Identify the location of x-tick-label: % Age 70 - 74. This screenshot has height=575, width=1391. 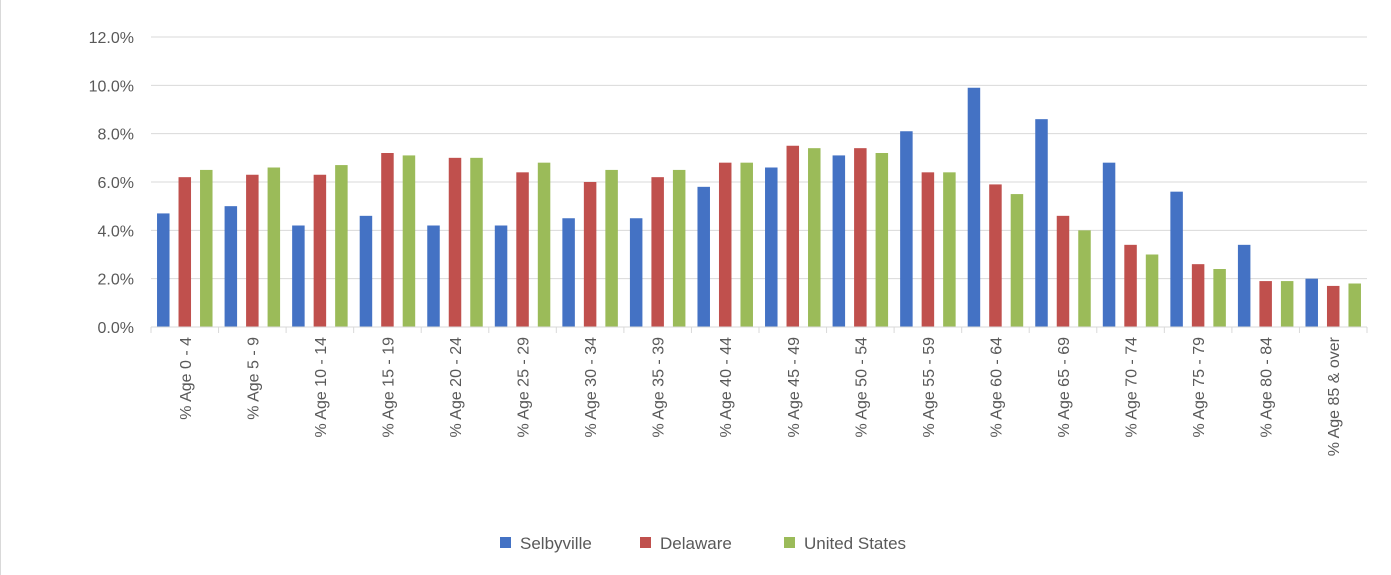
(1132, 387).